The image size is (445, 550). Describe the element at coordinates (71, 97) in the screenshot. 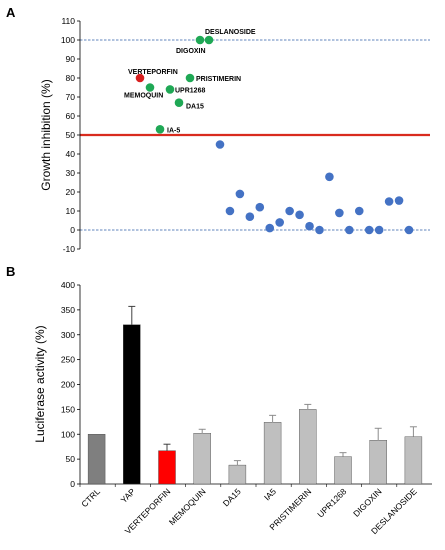

I see `panel-a-y-tick-label: 70` at that location.